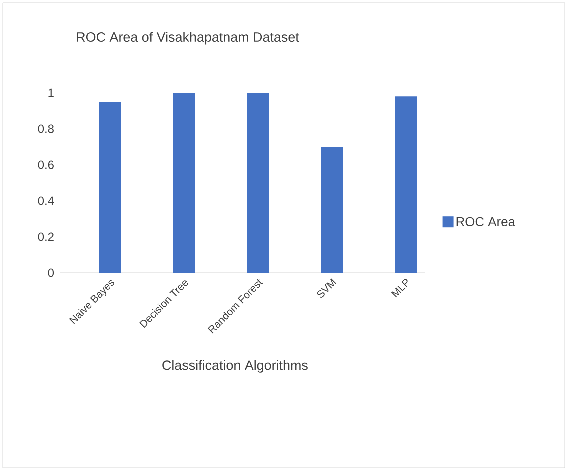  I want to click on legend-label: ROC Area, so click(486, 221).